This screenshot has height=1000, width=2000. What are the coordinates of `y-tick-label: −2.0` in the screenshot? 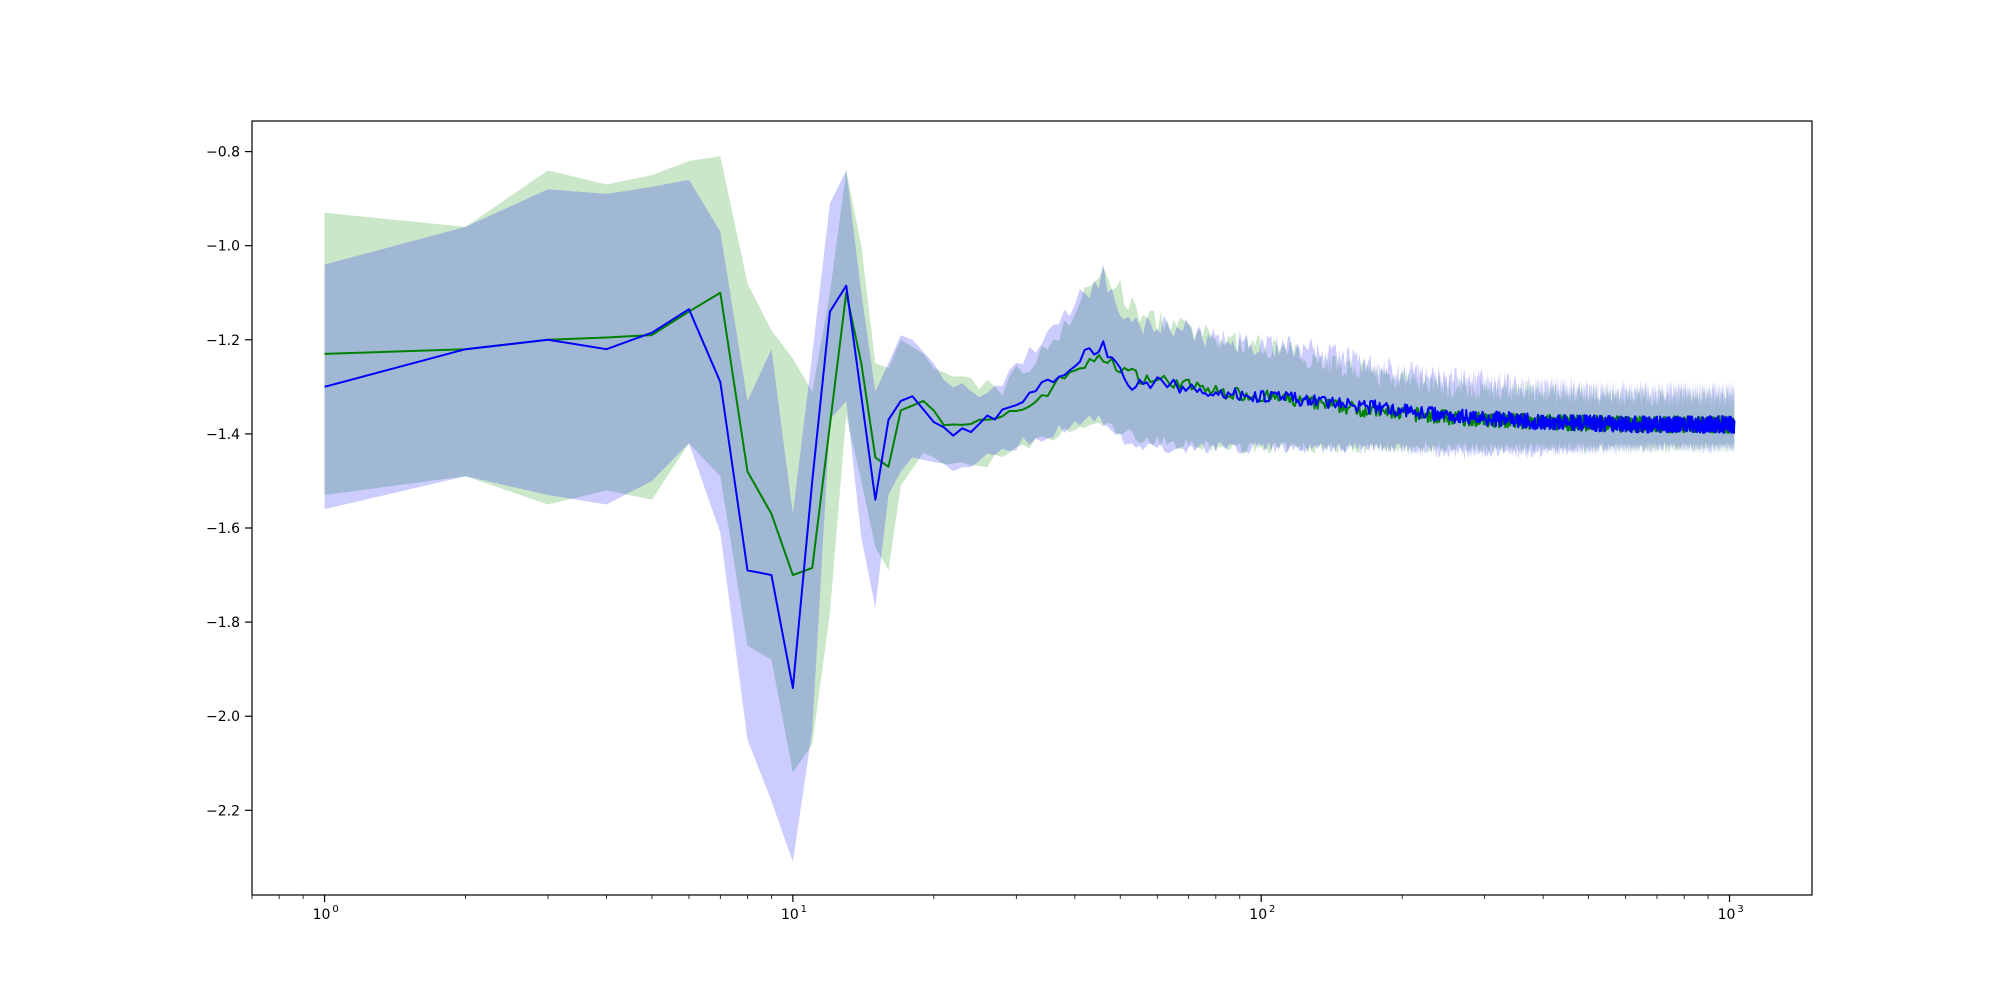 It's located at (223, 717).